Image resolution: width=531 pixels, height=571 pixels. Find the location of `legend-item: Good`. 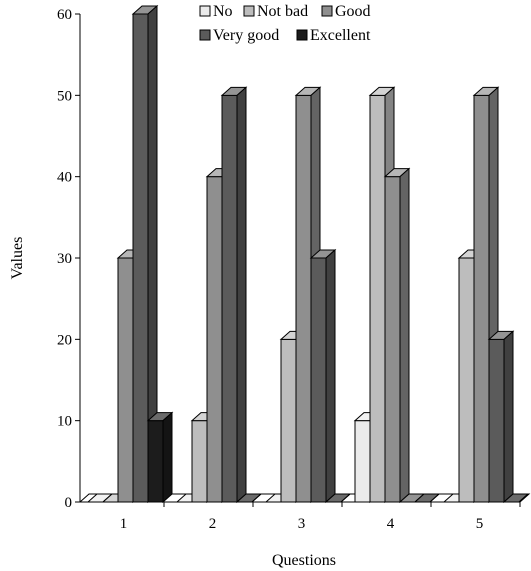

legend-item: Good is located at coordinates (346, 11).